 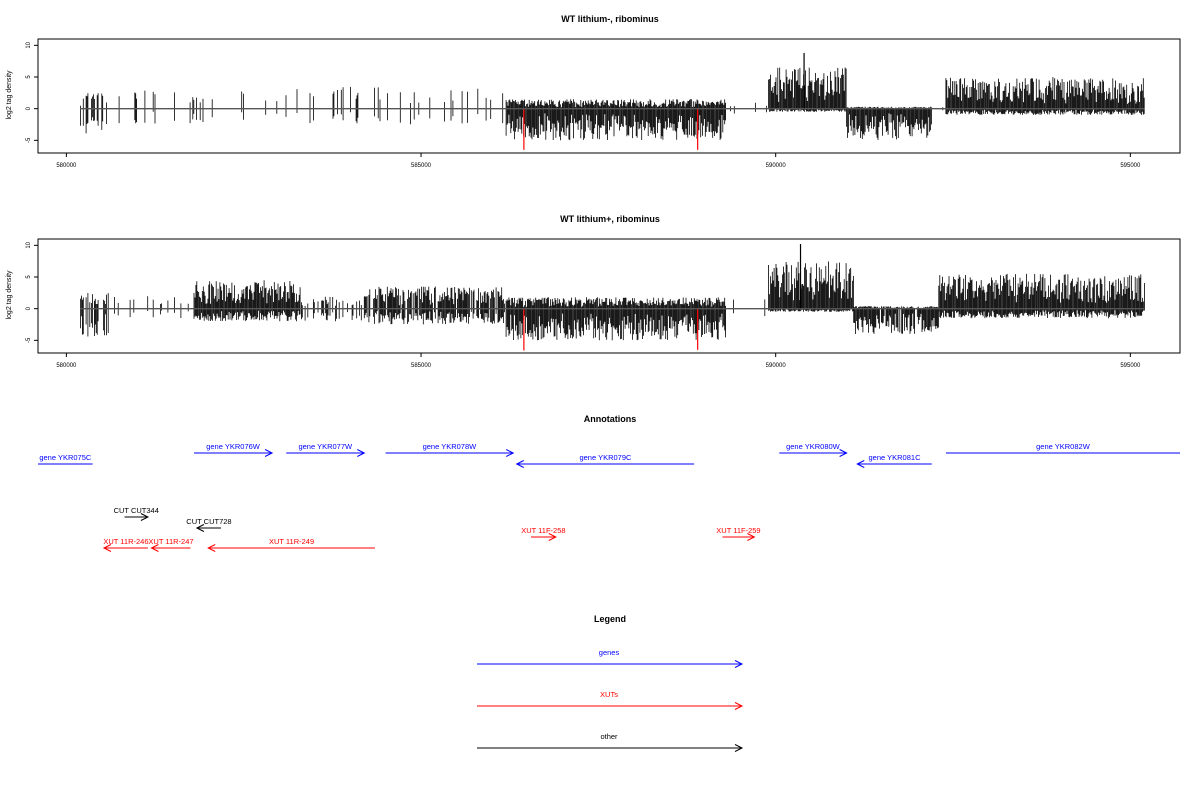 I want to click on annotation-feature: CUT CUT344, so click(x=136, y=513).